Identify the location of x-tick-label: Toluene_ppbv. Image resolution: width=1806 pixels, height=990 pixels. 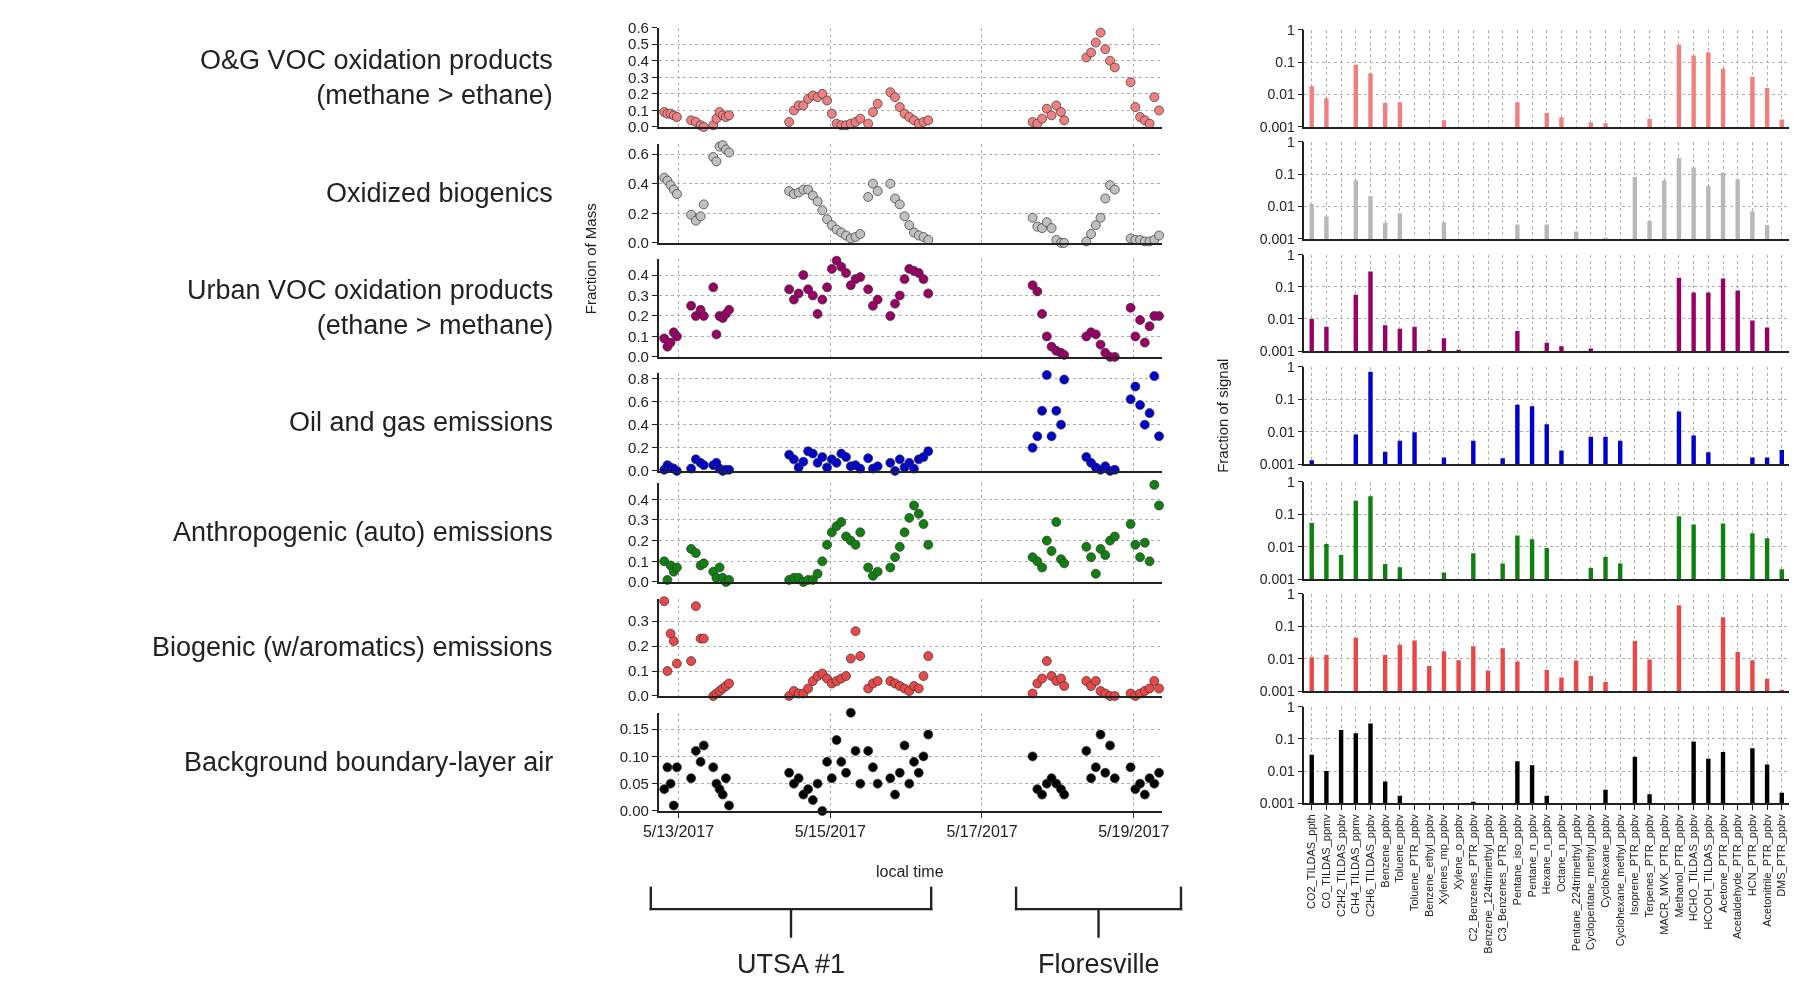
(1399, 848).